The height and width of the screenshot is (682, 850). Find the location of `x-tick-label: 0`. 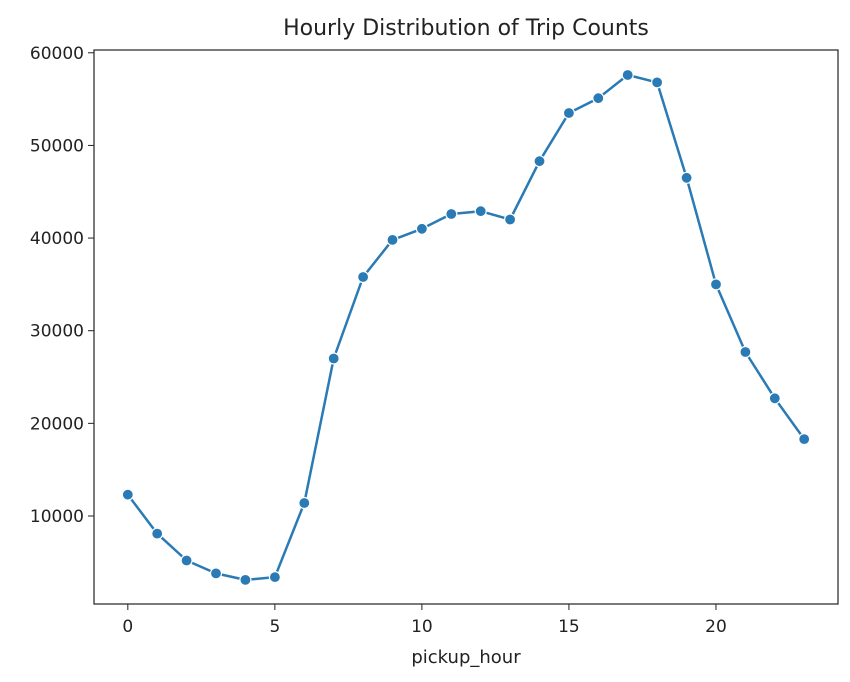

x-tick-label: 0 is located at coordinates (127, 627).